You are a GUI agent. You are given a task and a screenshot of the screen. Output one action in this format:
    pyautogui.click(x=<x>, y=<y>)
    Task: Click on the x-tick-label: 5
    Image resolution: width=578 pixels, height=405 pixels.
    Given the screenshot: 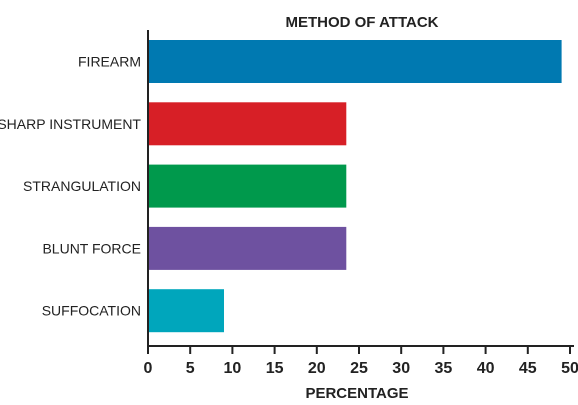 What is the action you would take?
    pyautogui.click(x=190, y=368)
    